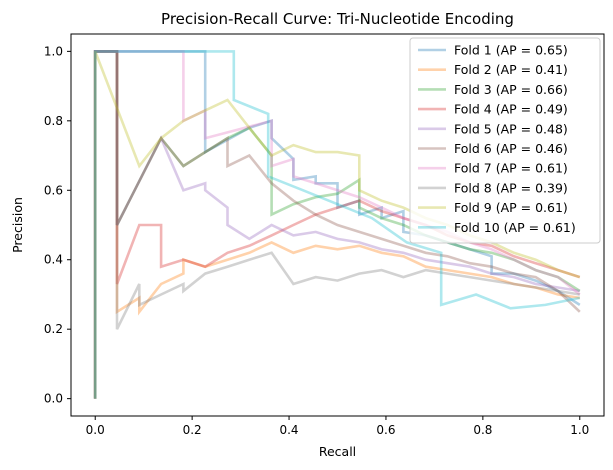  I want to click on y-tick-label: 0.6, so click(53, 190).